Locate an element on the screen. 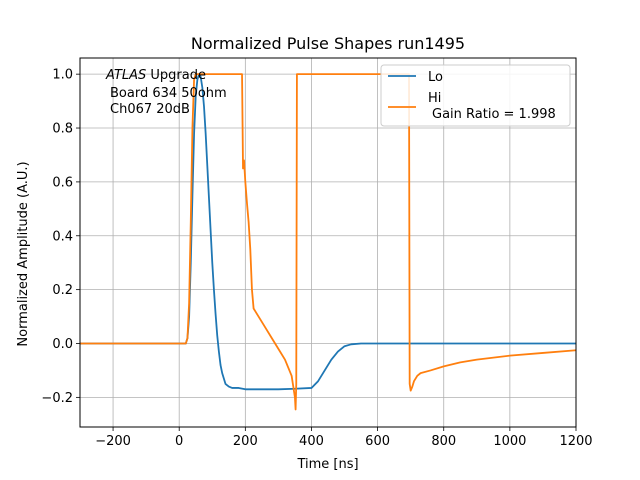 This screenshot has height=480, width=640. annotation-upgrade: Upgrade is located at coordinates (176, 75).